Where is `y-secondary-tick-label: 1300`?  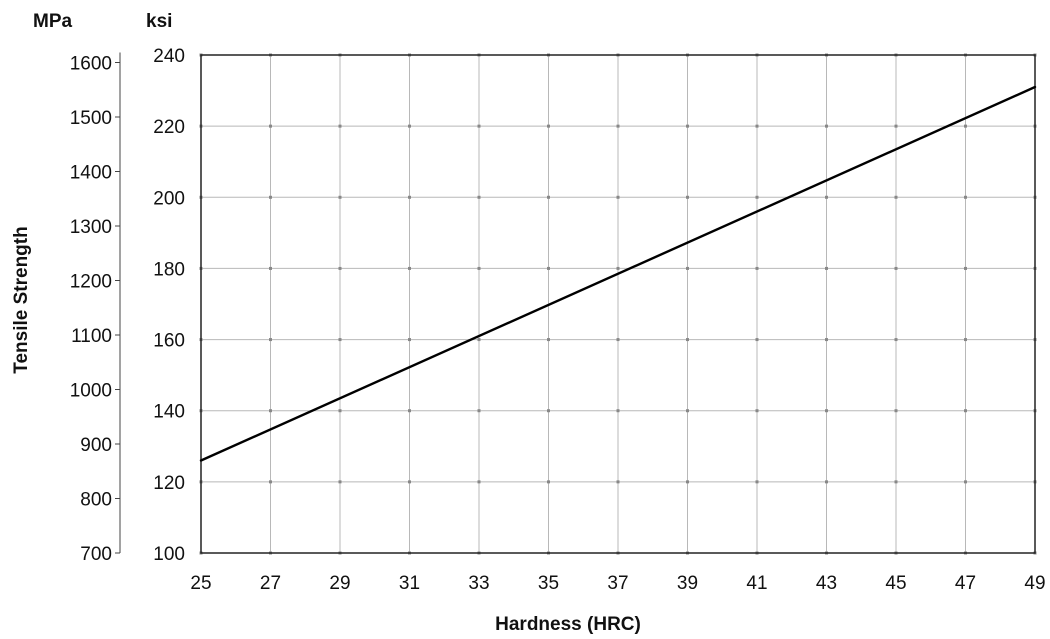 y-secondary-tick-label: 1300 is located at coordinates (91, 227).